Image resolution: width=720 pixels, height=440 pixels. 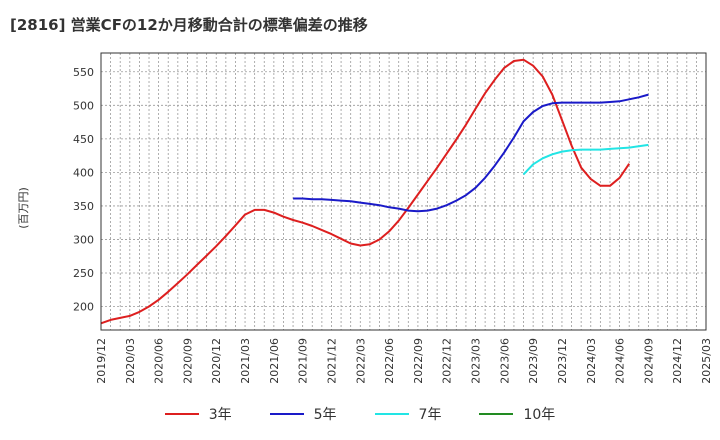 What do you see at coordinates (303, 361) in the screenshot?
I see `x-tick-label: 2021/09` at bounding box center [303, 361].